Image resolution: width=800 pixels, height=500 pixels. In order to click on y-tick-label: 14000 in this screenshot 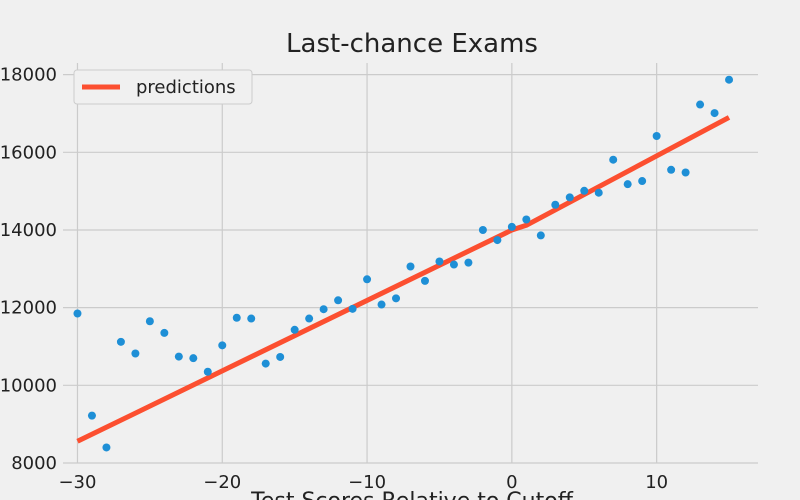, I will do `click(28, 230)`.